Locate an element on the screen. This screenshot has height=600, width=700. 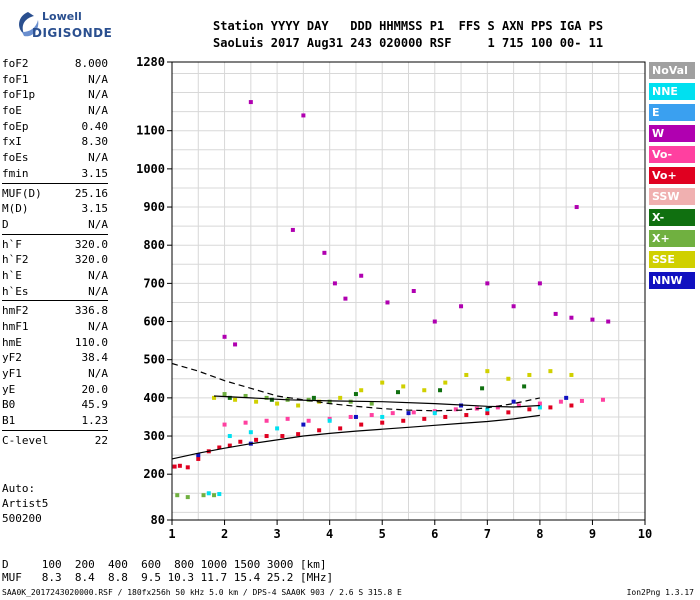
param-row: h`F 320.0 is located at coordinates (55, 245).